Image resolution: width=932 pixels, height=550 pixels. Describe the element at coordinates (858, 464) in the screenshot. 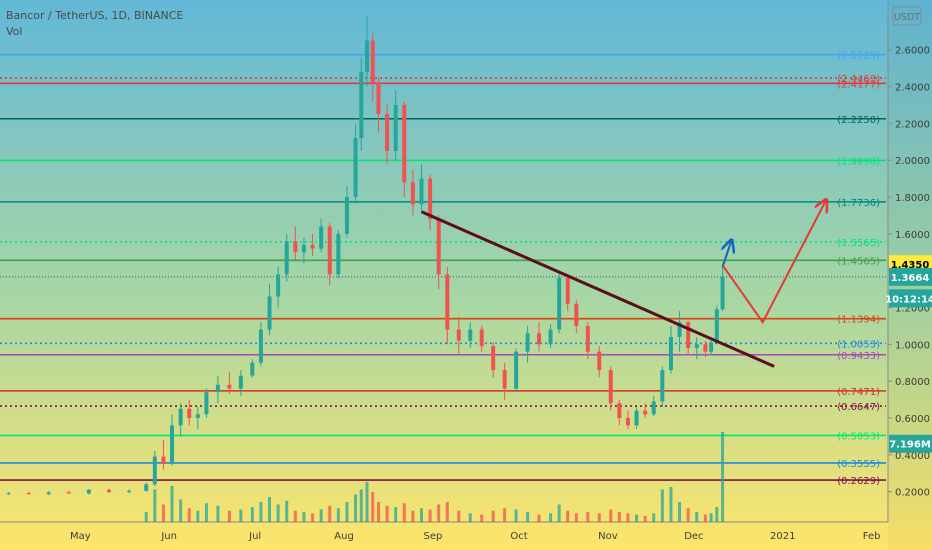

I see `level-label: (0.3555)` at that location.